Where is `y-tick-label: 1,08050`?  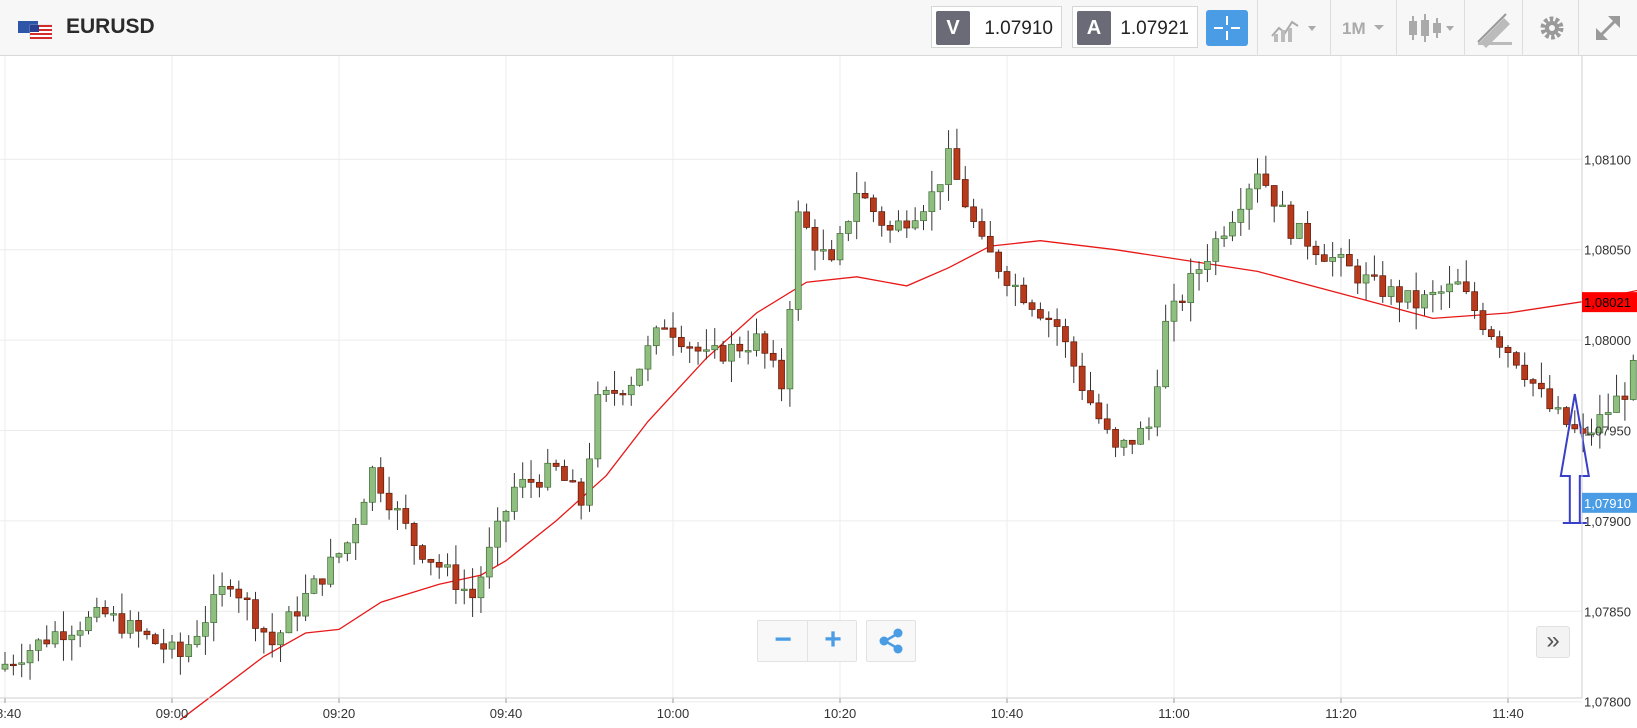
y-tick-label: 1,08050 is located at coordinates (1607, 250).